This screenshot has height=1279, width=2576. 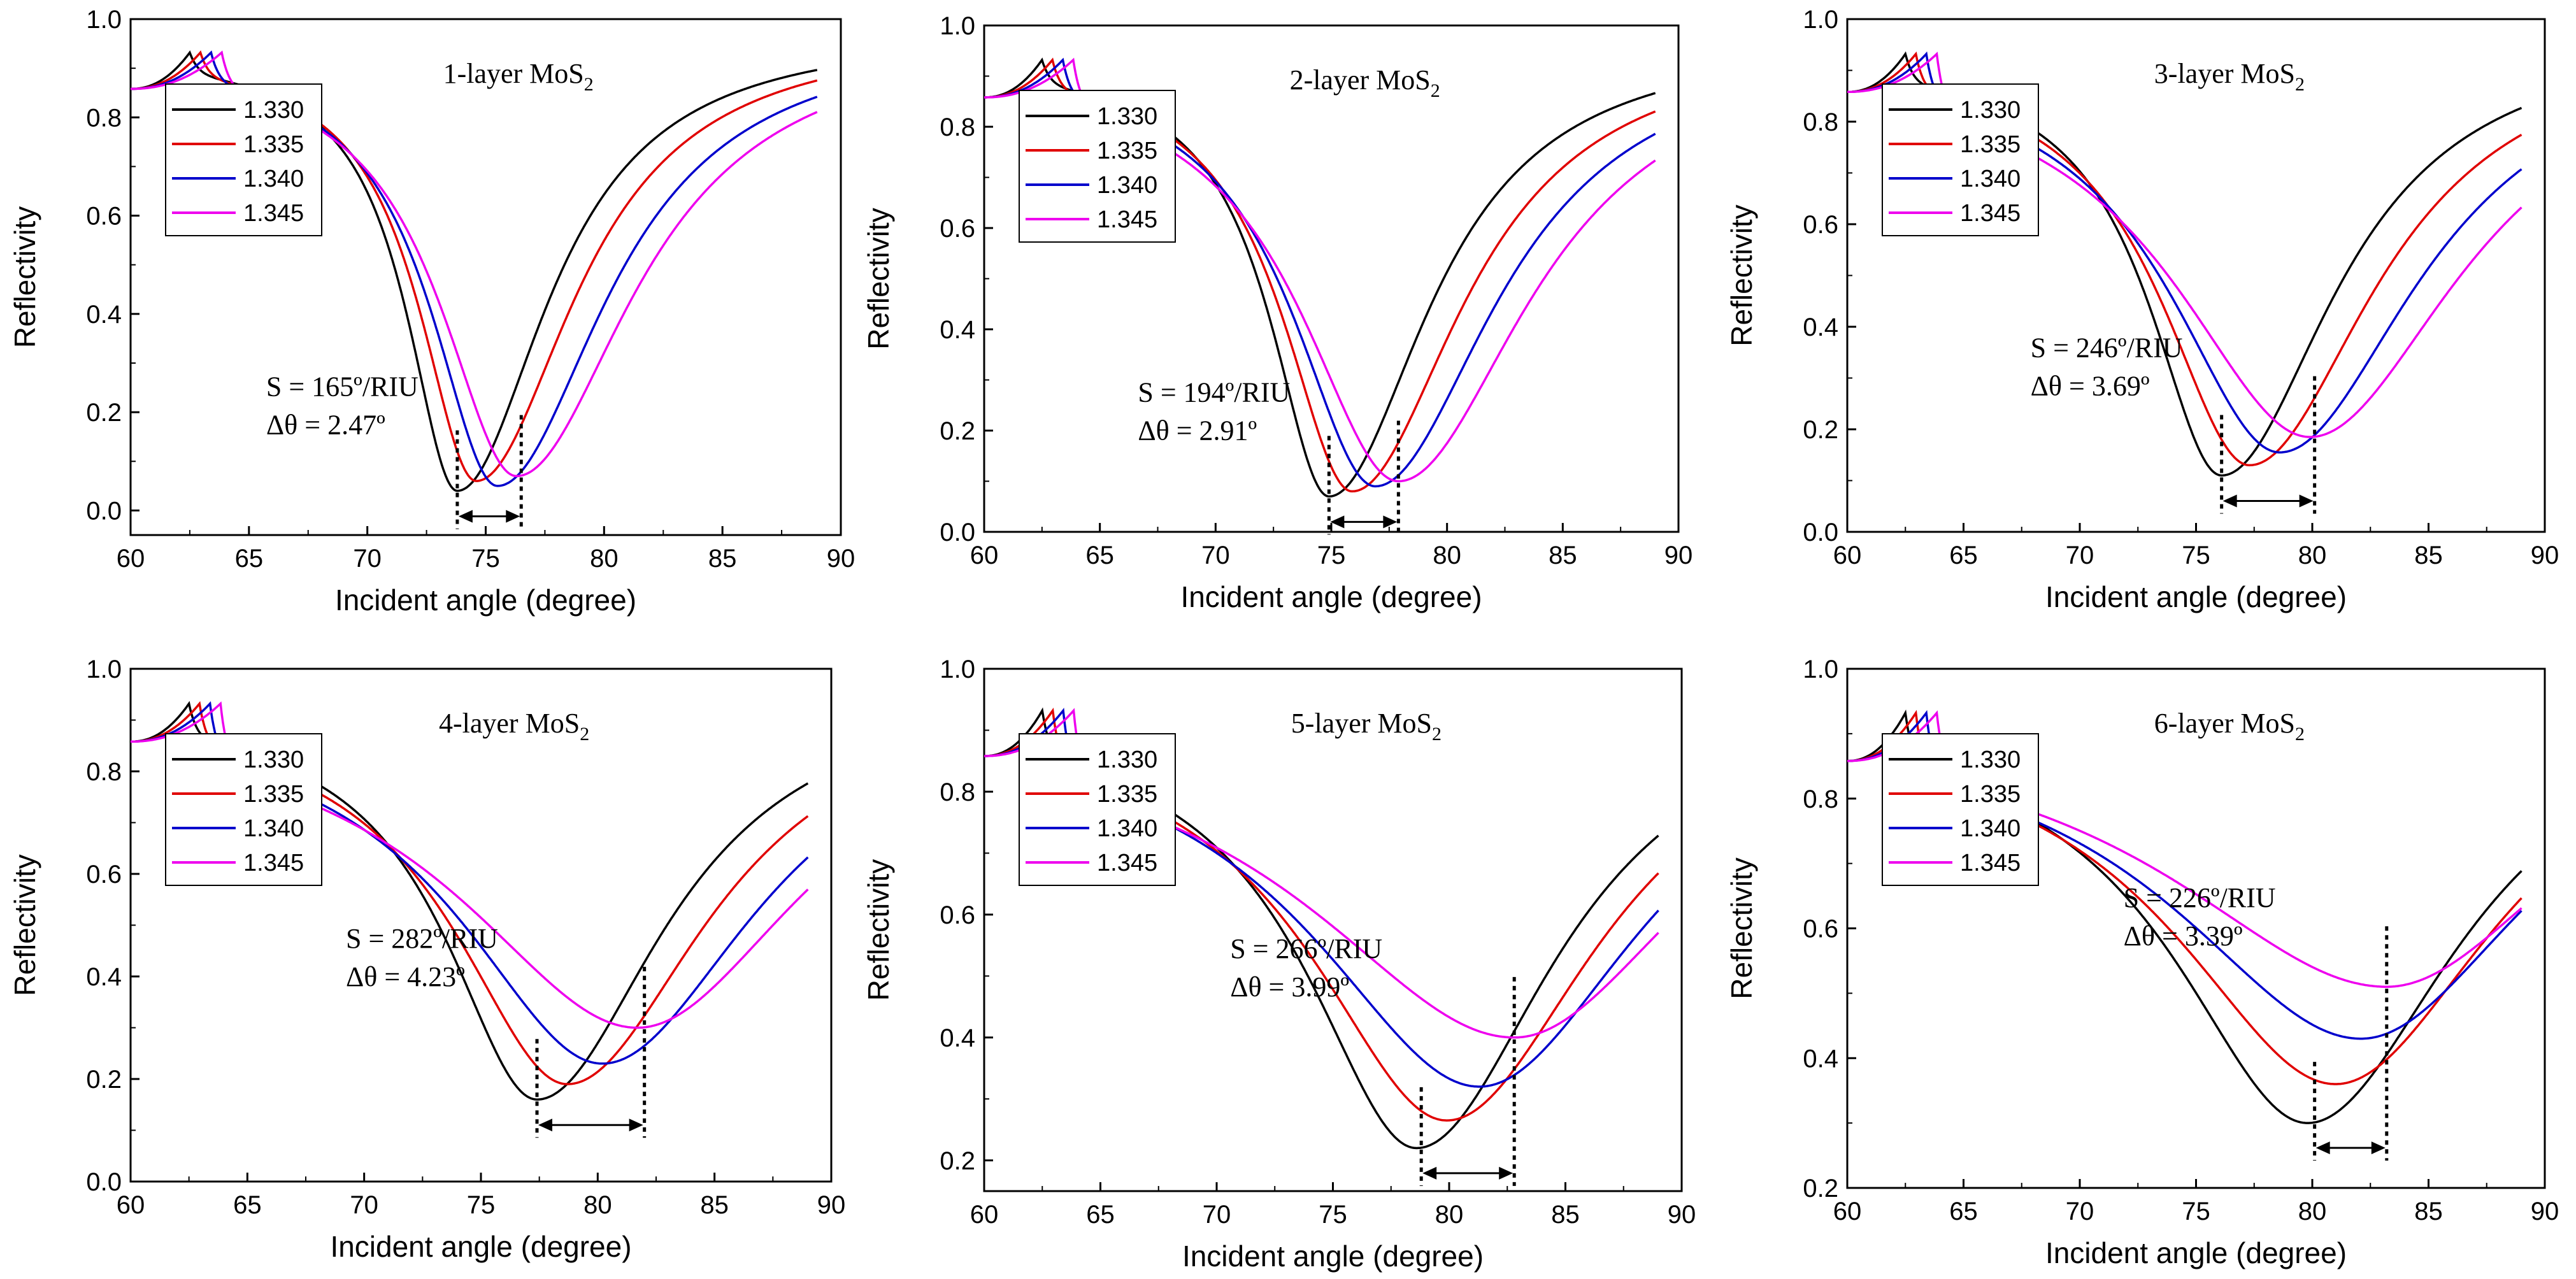 What do you see at coordinates (513, 73) in the screenshot?
I see `panel-title-main: 1-layer MoS` at bounding box center [513, 73].